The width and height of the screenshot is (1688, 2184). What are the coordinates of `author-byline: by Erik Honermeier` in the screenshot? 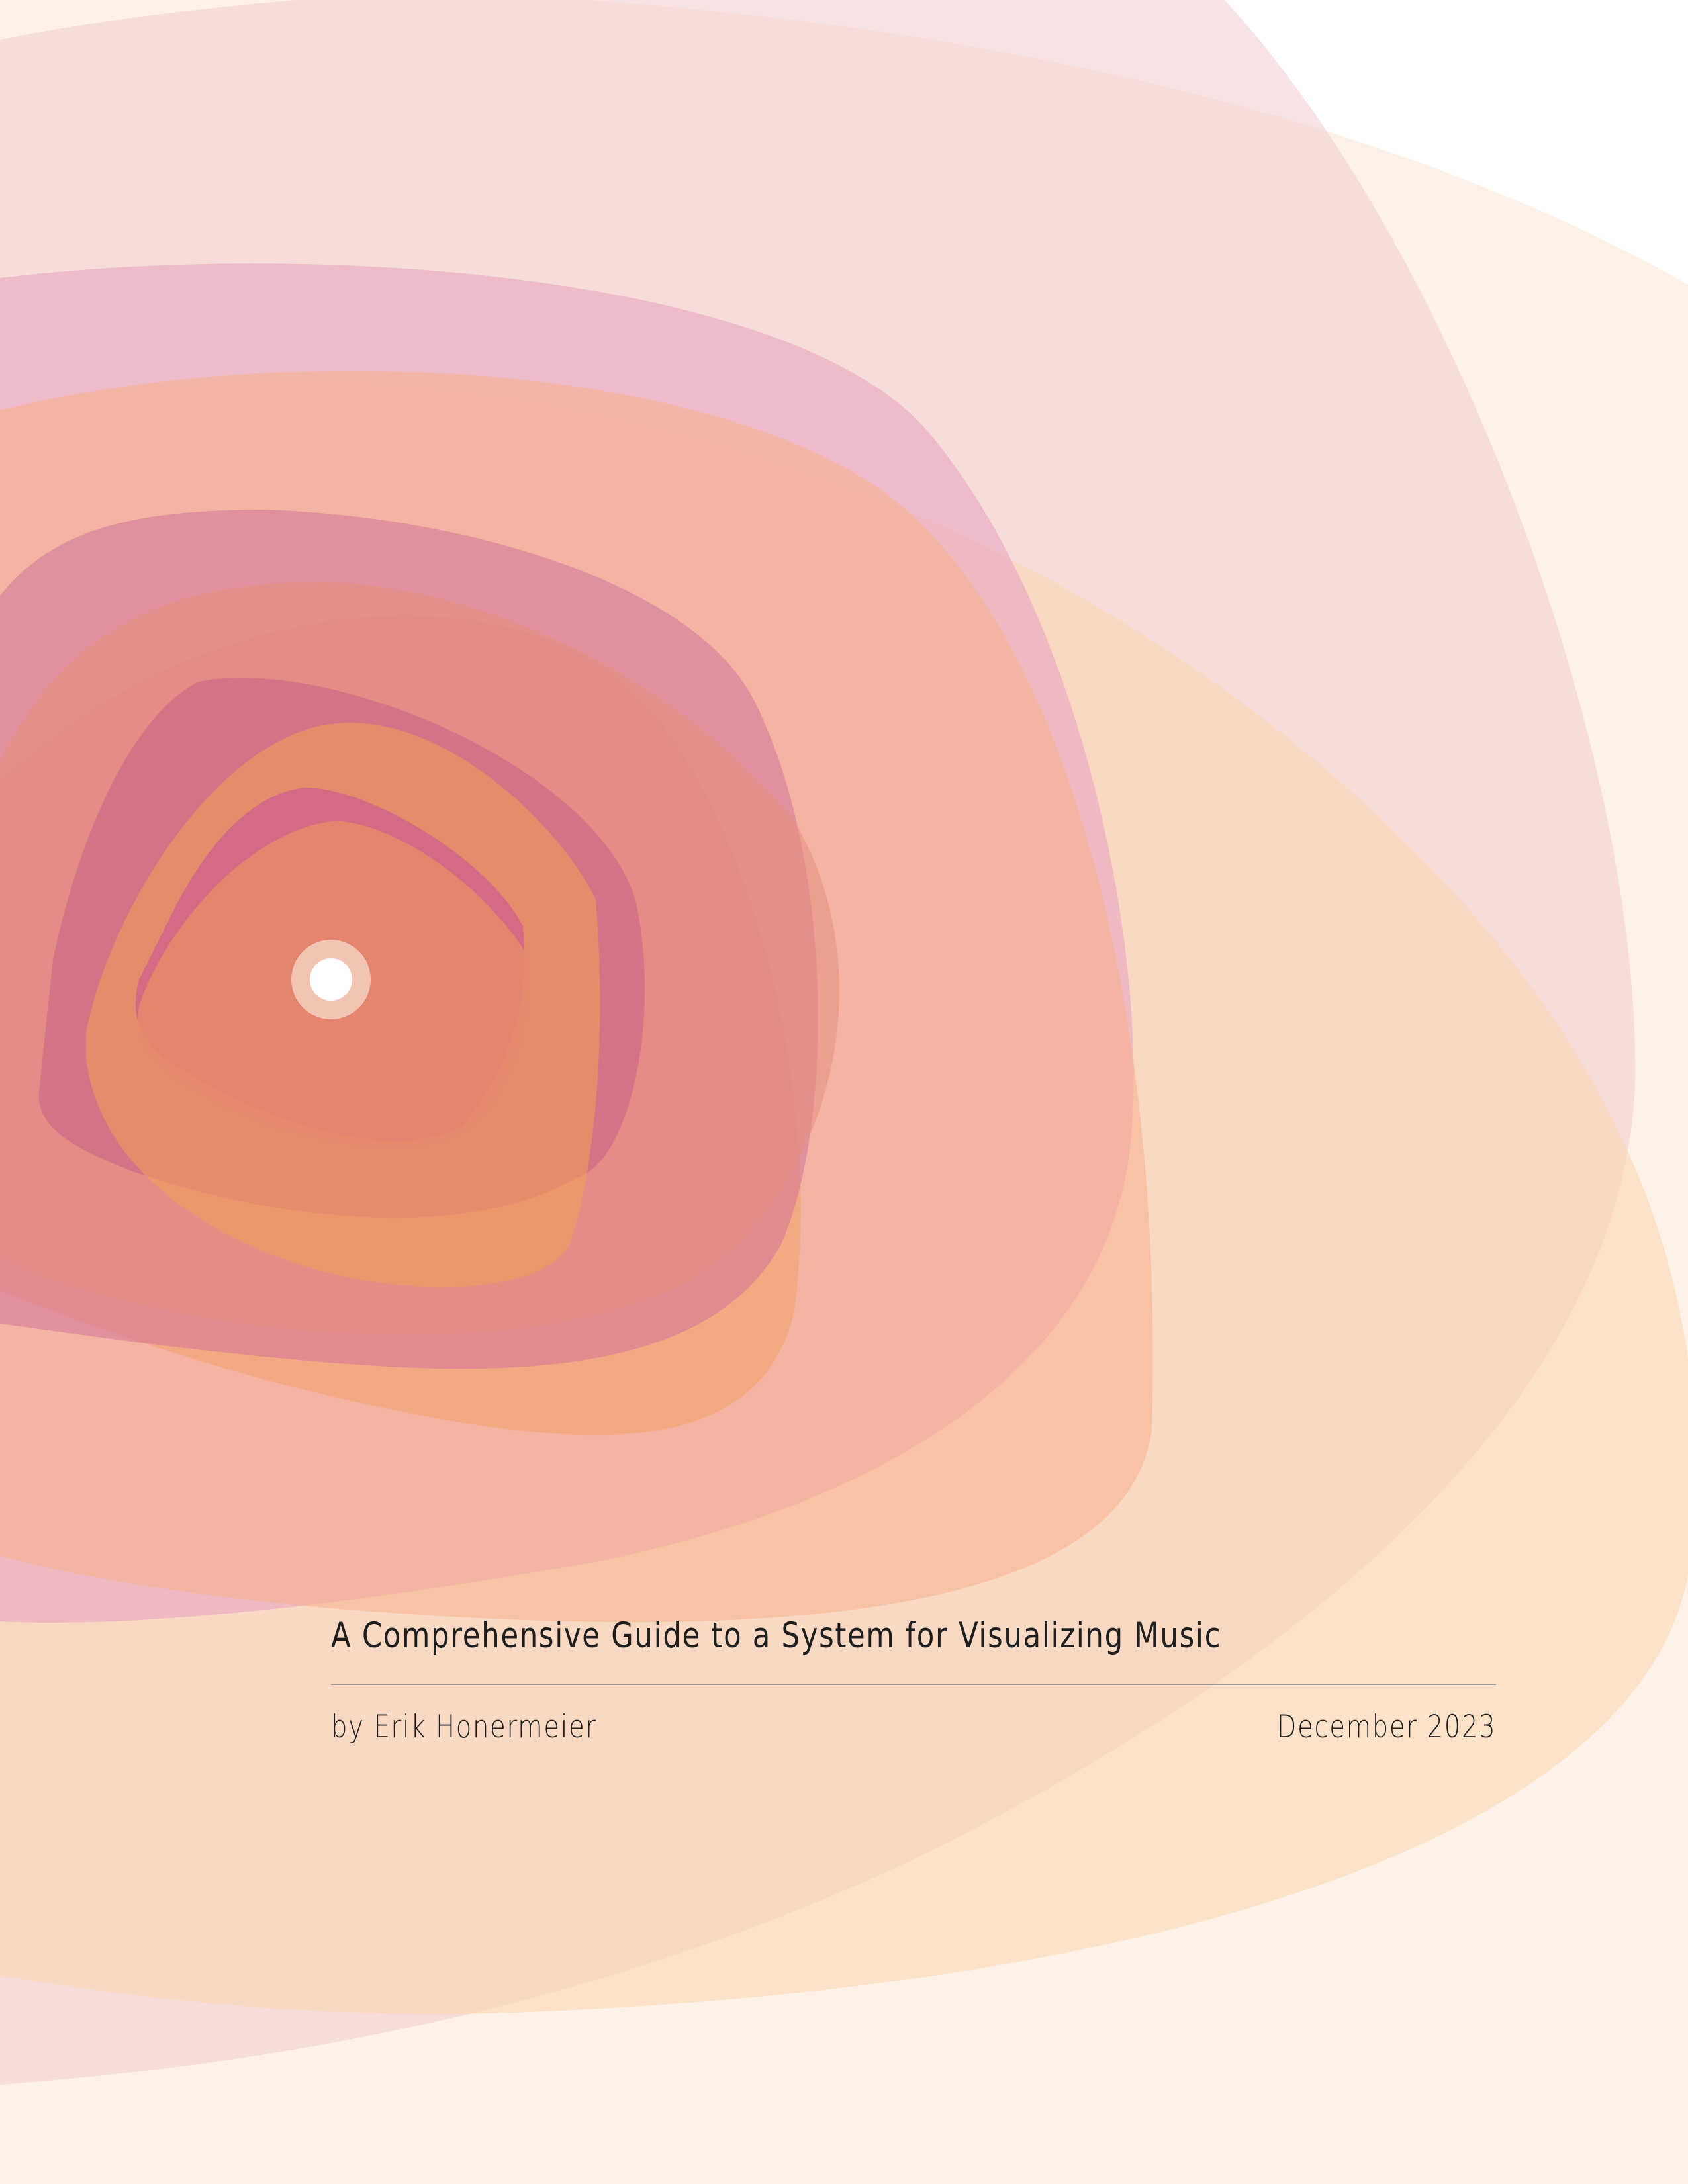 It's located at (464, 1727).